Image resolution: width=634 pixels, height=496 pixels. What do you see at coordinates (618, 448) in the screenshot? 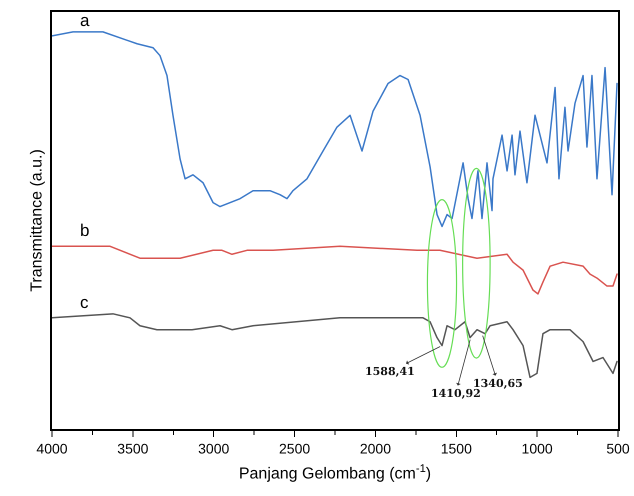
I see `x-tick-label: 500` at bounding box center [618, 448].